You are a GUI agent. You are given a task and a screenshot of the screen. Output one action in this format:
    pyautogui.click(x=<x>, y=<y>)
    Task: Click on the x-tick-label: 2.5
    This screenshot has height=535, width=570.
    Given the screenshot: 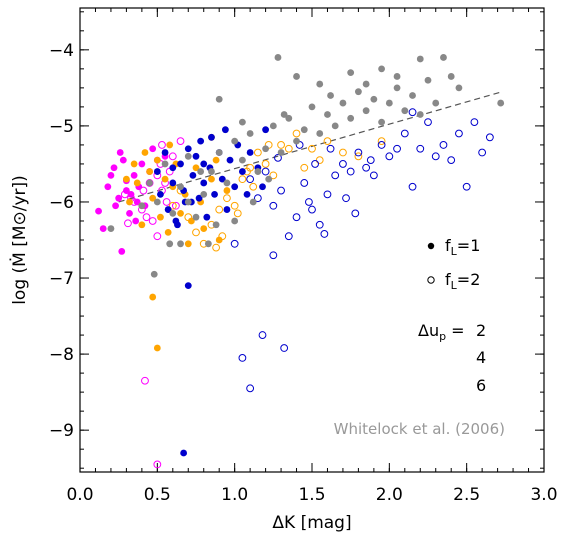 What is the action you would take?
    pyautogui.click(x=466, y=495)
    